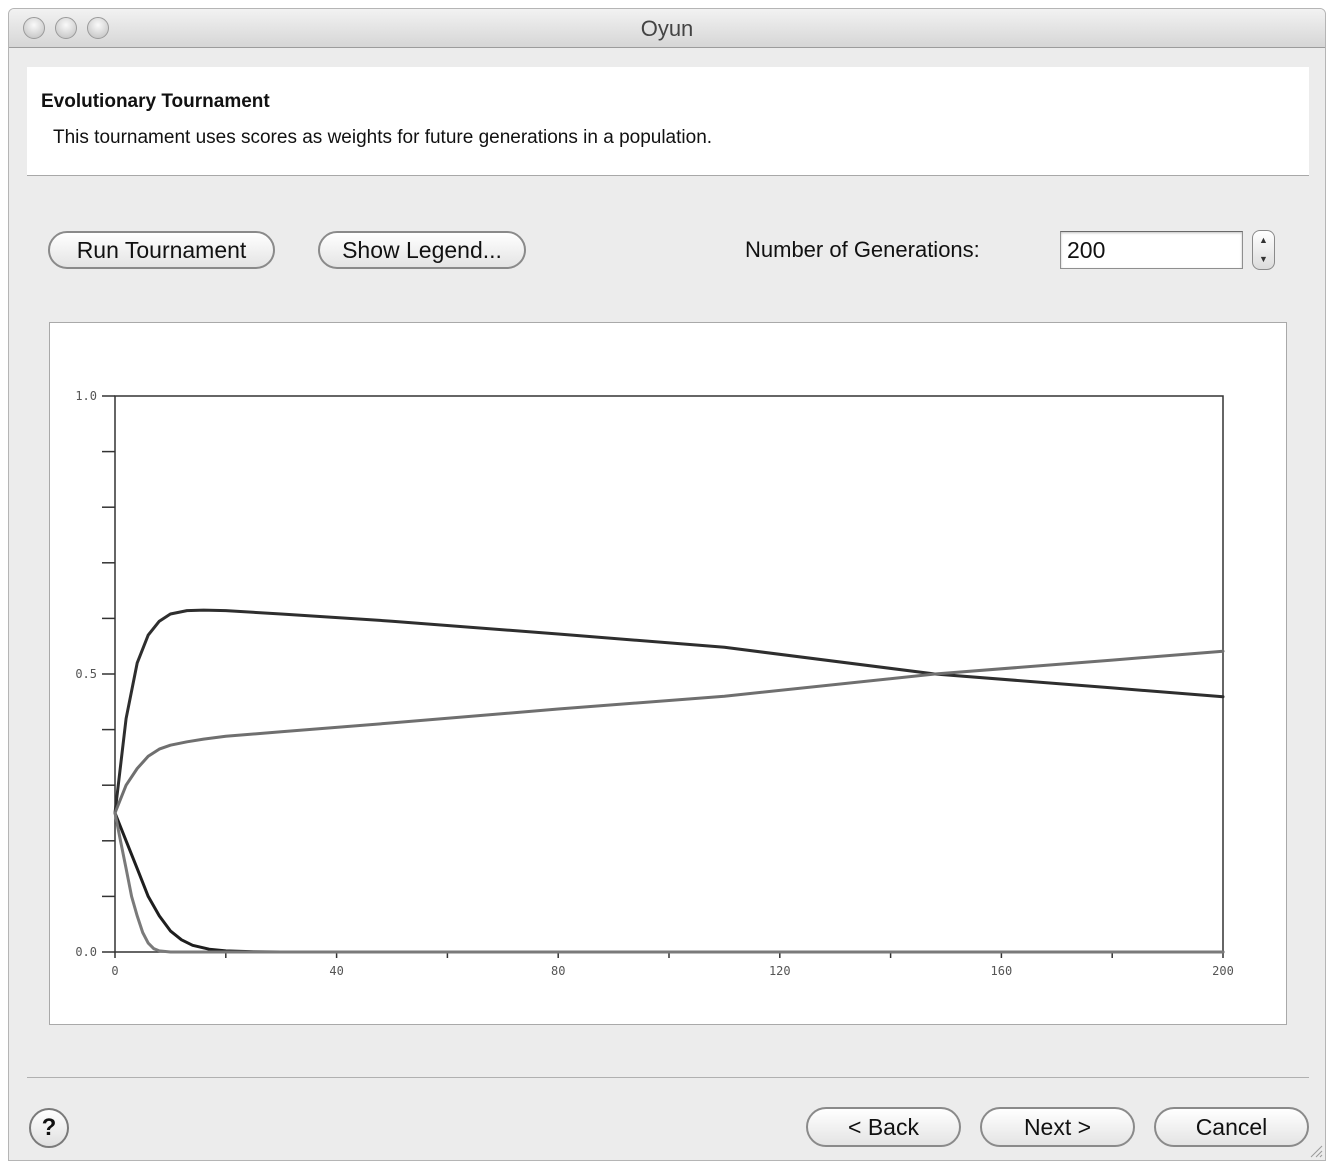  Describe the element at coordinates (1151, 250) in the screenshot. I see `generations-input` at that location.